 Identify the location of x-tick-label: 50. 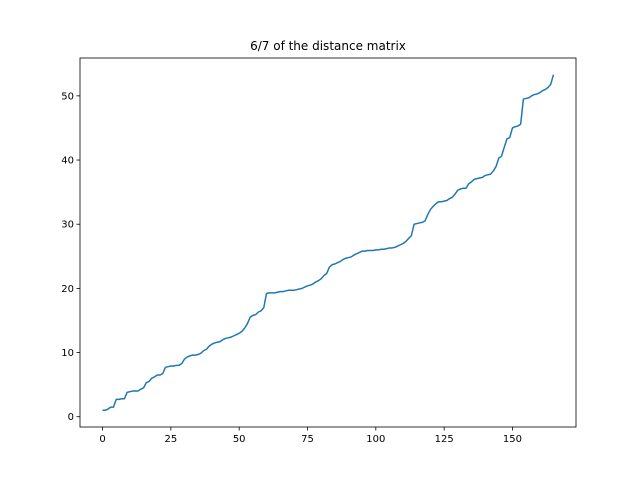
(239, 439).